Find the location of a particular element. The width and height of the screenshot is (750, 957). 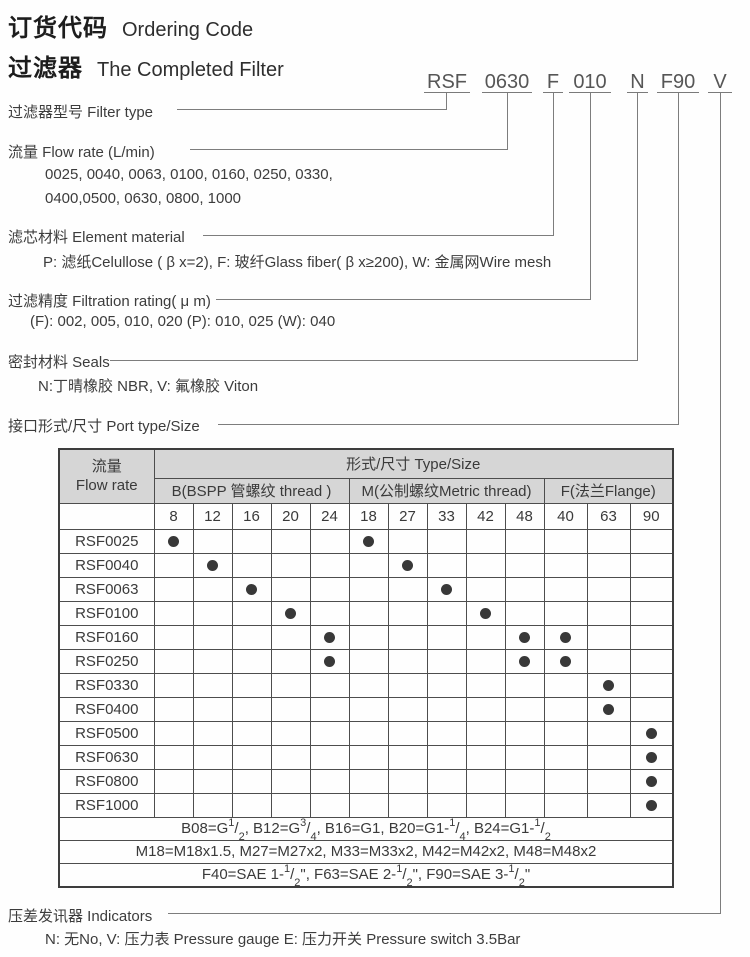

table-row: RSF0800 is located at coordinates (366, 781).